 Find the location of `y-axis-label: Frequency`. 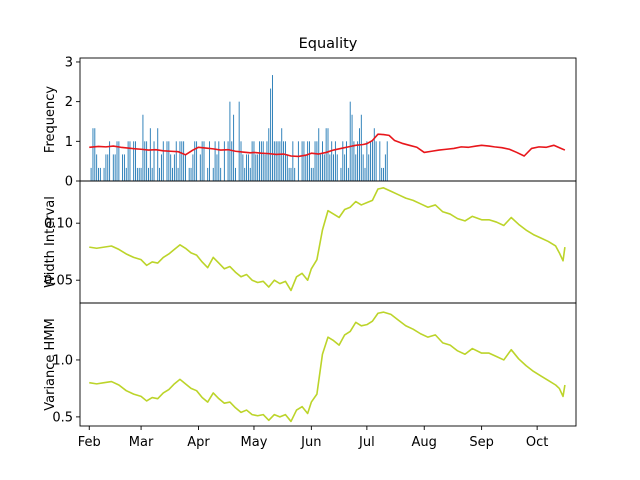

y-axis-label: Frequency is located at coordinates (50, 119).